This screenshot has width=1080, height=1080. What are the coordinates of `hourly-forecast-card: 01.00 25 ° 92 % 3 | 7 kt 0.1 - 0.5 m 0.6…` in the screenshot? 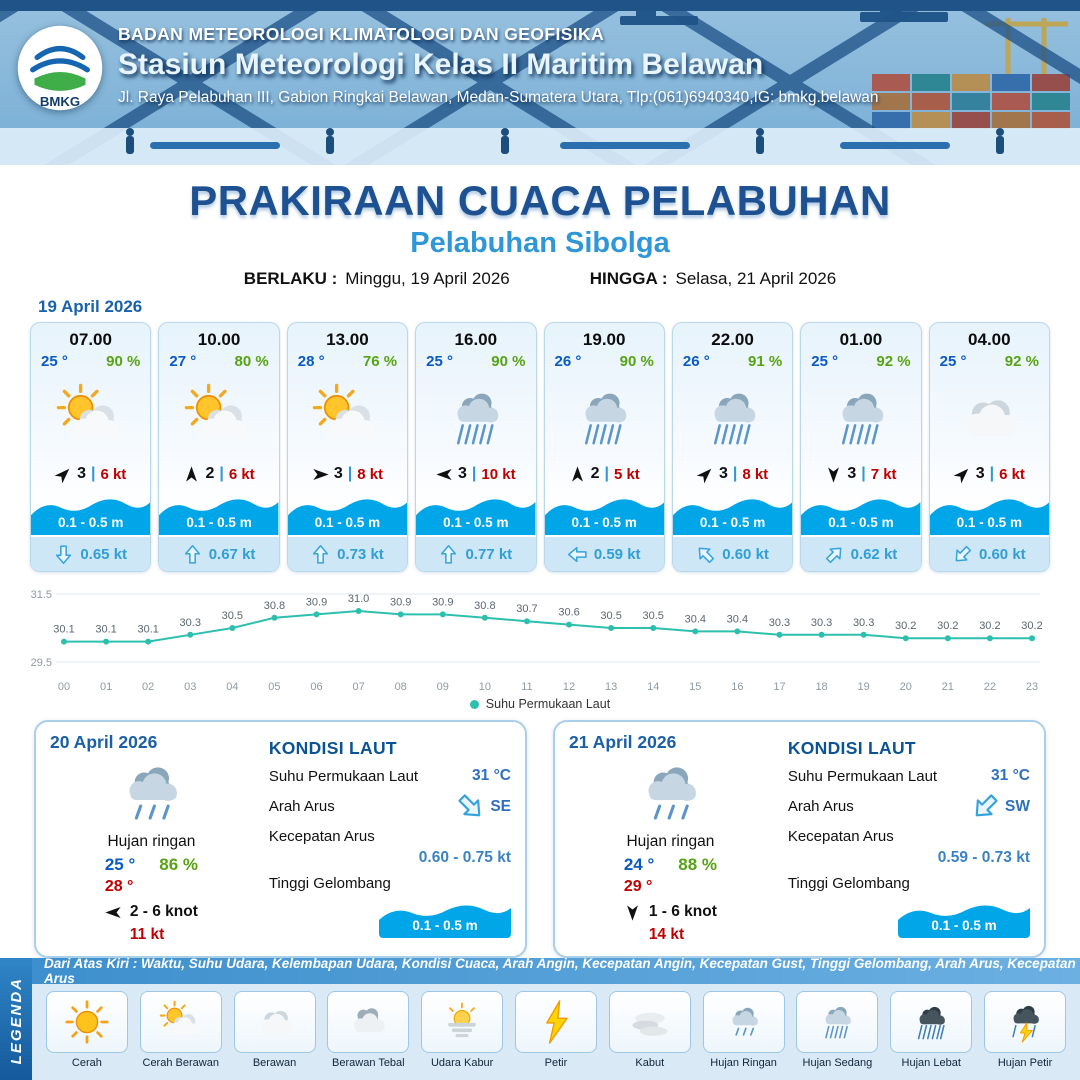 It's located at (861, 447).